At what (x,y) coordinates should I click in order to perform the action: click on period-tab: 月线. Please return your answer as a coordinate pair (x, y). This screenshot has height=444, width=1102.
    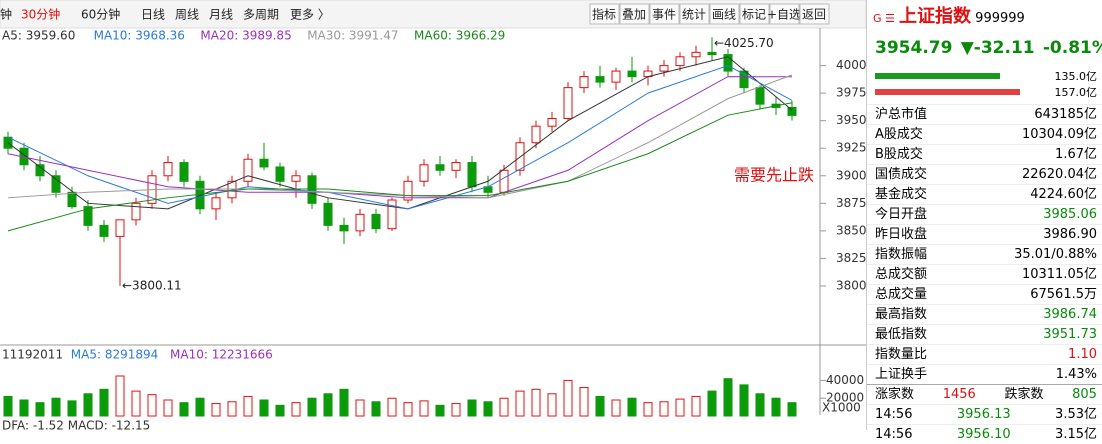
    Looking at the image, I should click on (221, 15).